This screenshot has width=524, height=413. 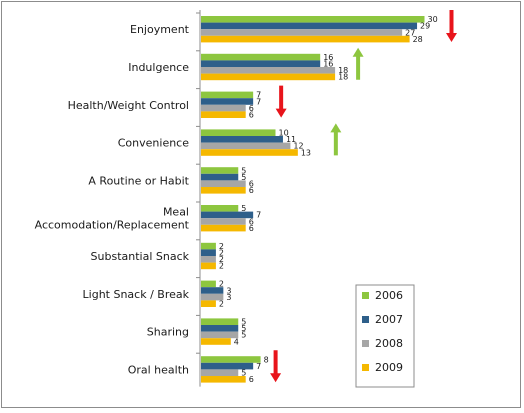 I want to click on legend-label: 2006, so click(x=389, y=295).